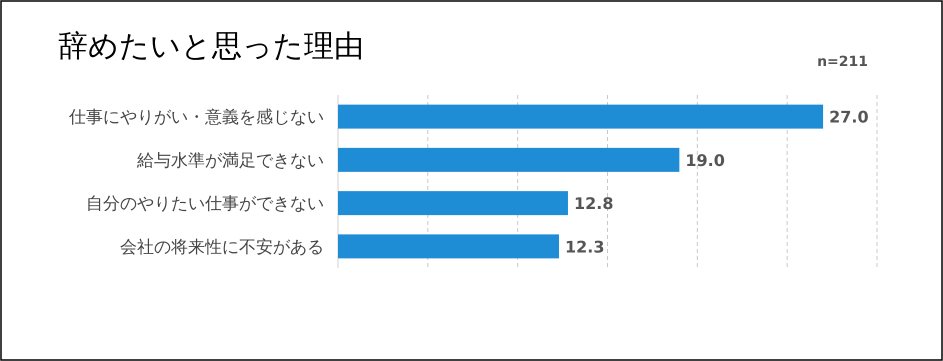 Image resolution: width=943 pixels, height=361 pixels. Describe the element at coordinates (205, 204) in the screenshot. I see `y-tick-label: 自分のやりたい仕事ができない` at that location.